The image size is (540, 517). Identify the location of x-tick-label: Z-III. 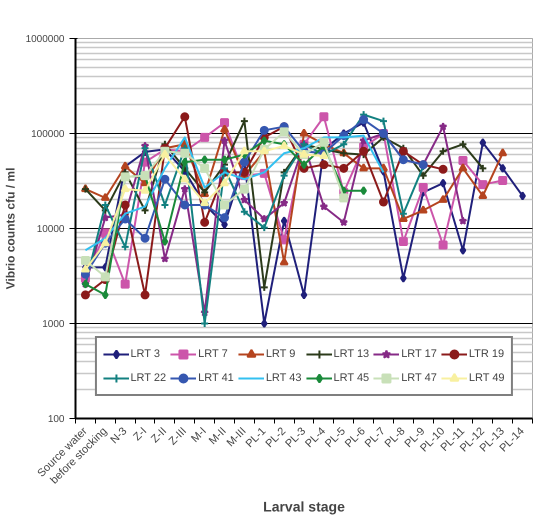
(178, 436).